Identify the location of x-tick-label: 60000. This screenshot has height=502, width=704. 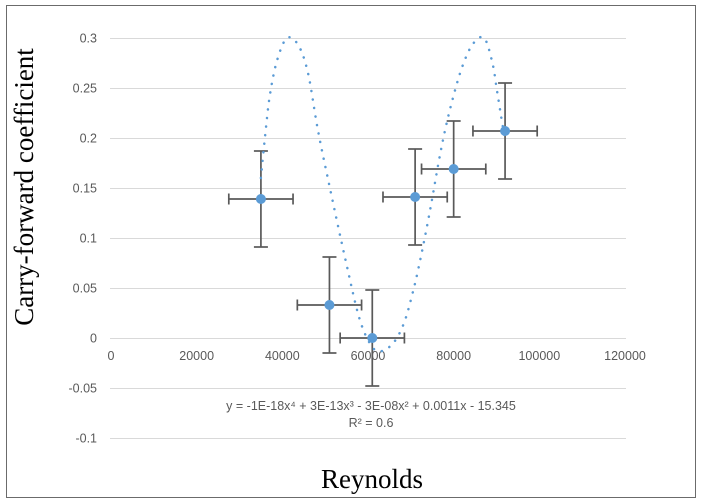
(368, 356).